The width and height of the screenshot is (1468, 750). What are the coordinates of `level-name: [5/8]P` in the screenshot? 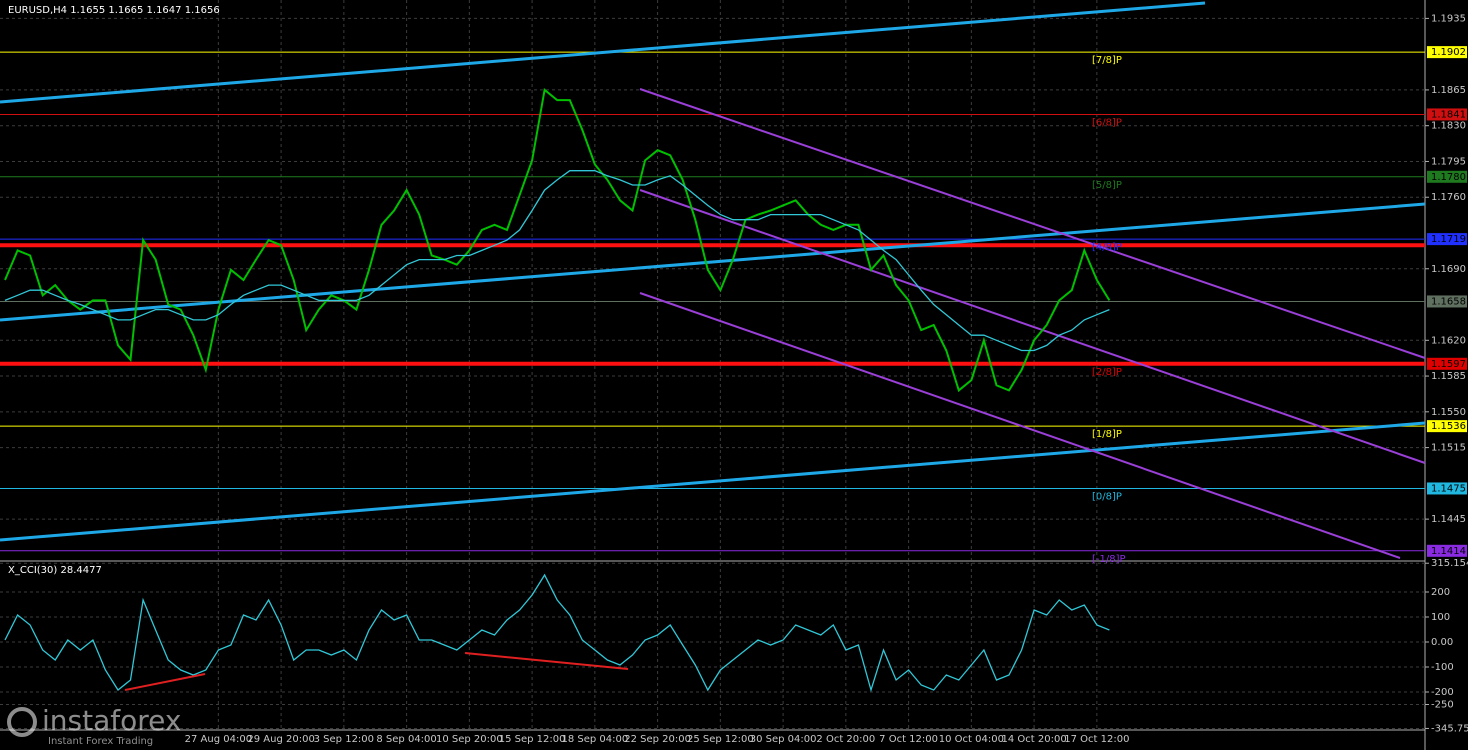 It's located at (1107, 185).